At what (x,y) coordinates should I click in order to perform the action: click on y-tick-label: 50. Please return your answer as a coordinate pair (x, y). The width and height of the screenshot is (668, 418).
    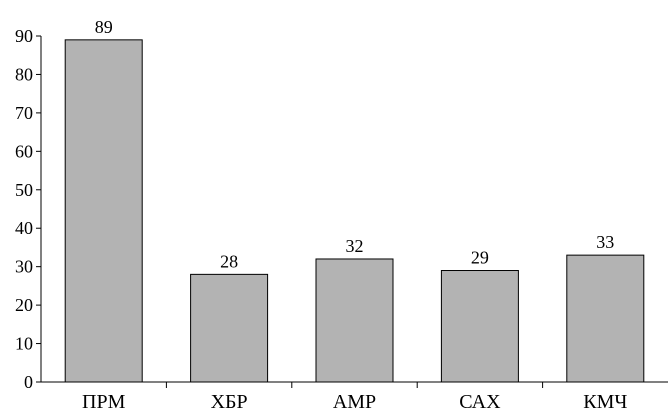
    Looking at the image, I should click on (24, 190).